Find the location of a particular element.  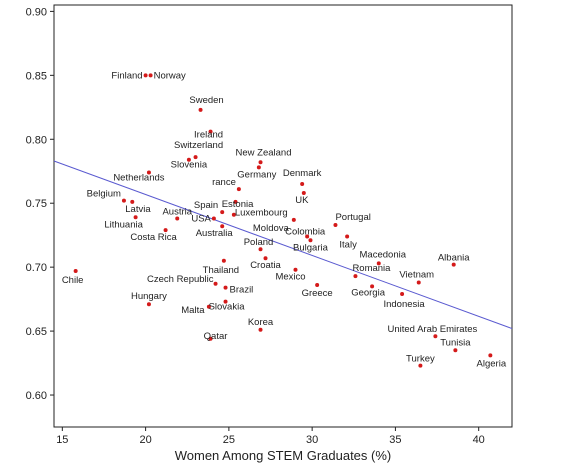

point-label: Lithuania is located at coordinates (123, 224).